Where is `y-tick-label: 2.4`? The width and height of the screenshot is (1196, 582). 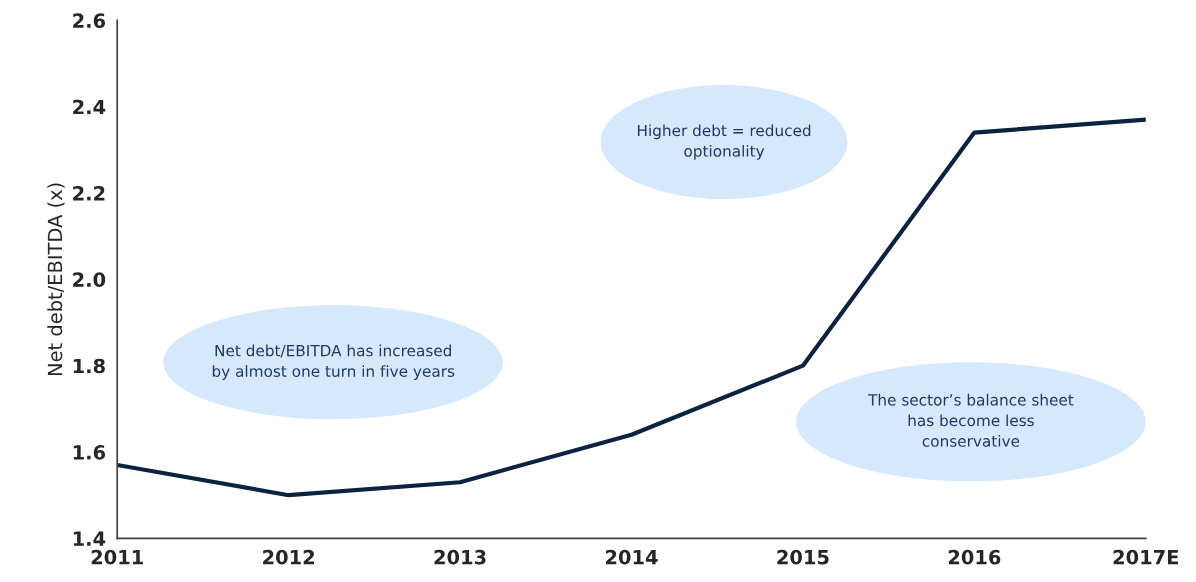 y-tick-label: 2.4 is located at coordinates (89, 107).